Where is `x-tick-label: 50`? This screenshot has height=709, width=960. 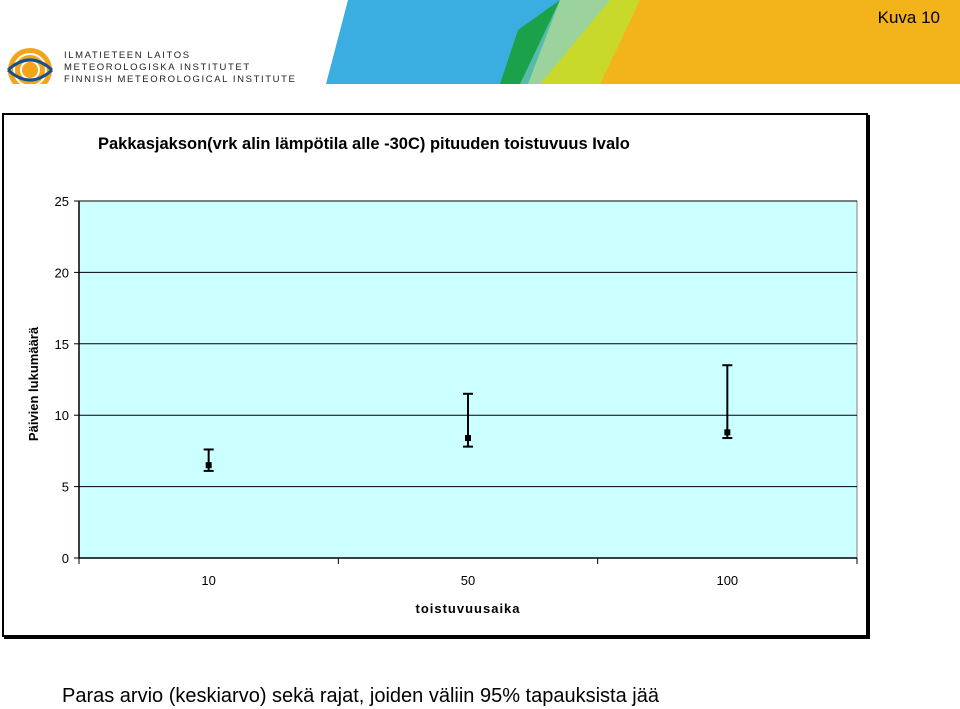
x-tick-label: 50 is located at coordinates (468, 580).